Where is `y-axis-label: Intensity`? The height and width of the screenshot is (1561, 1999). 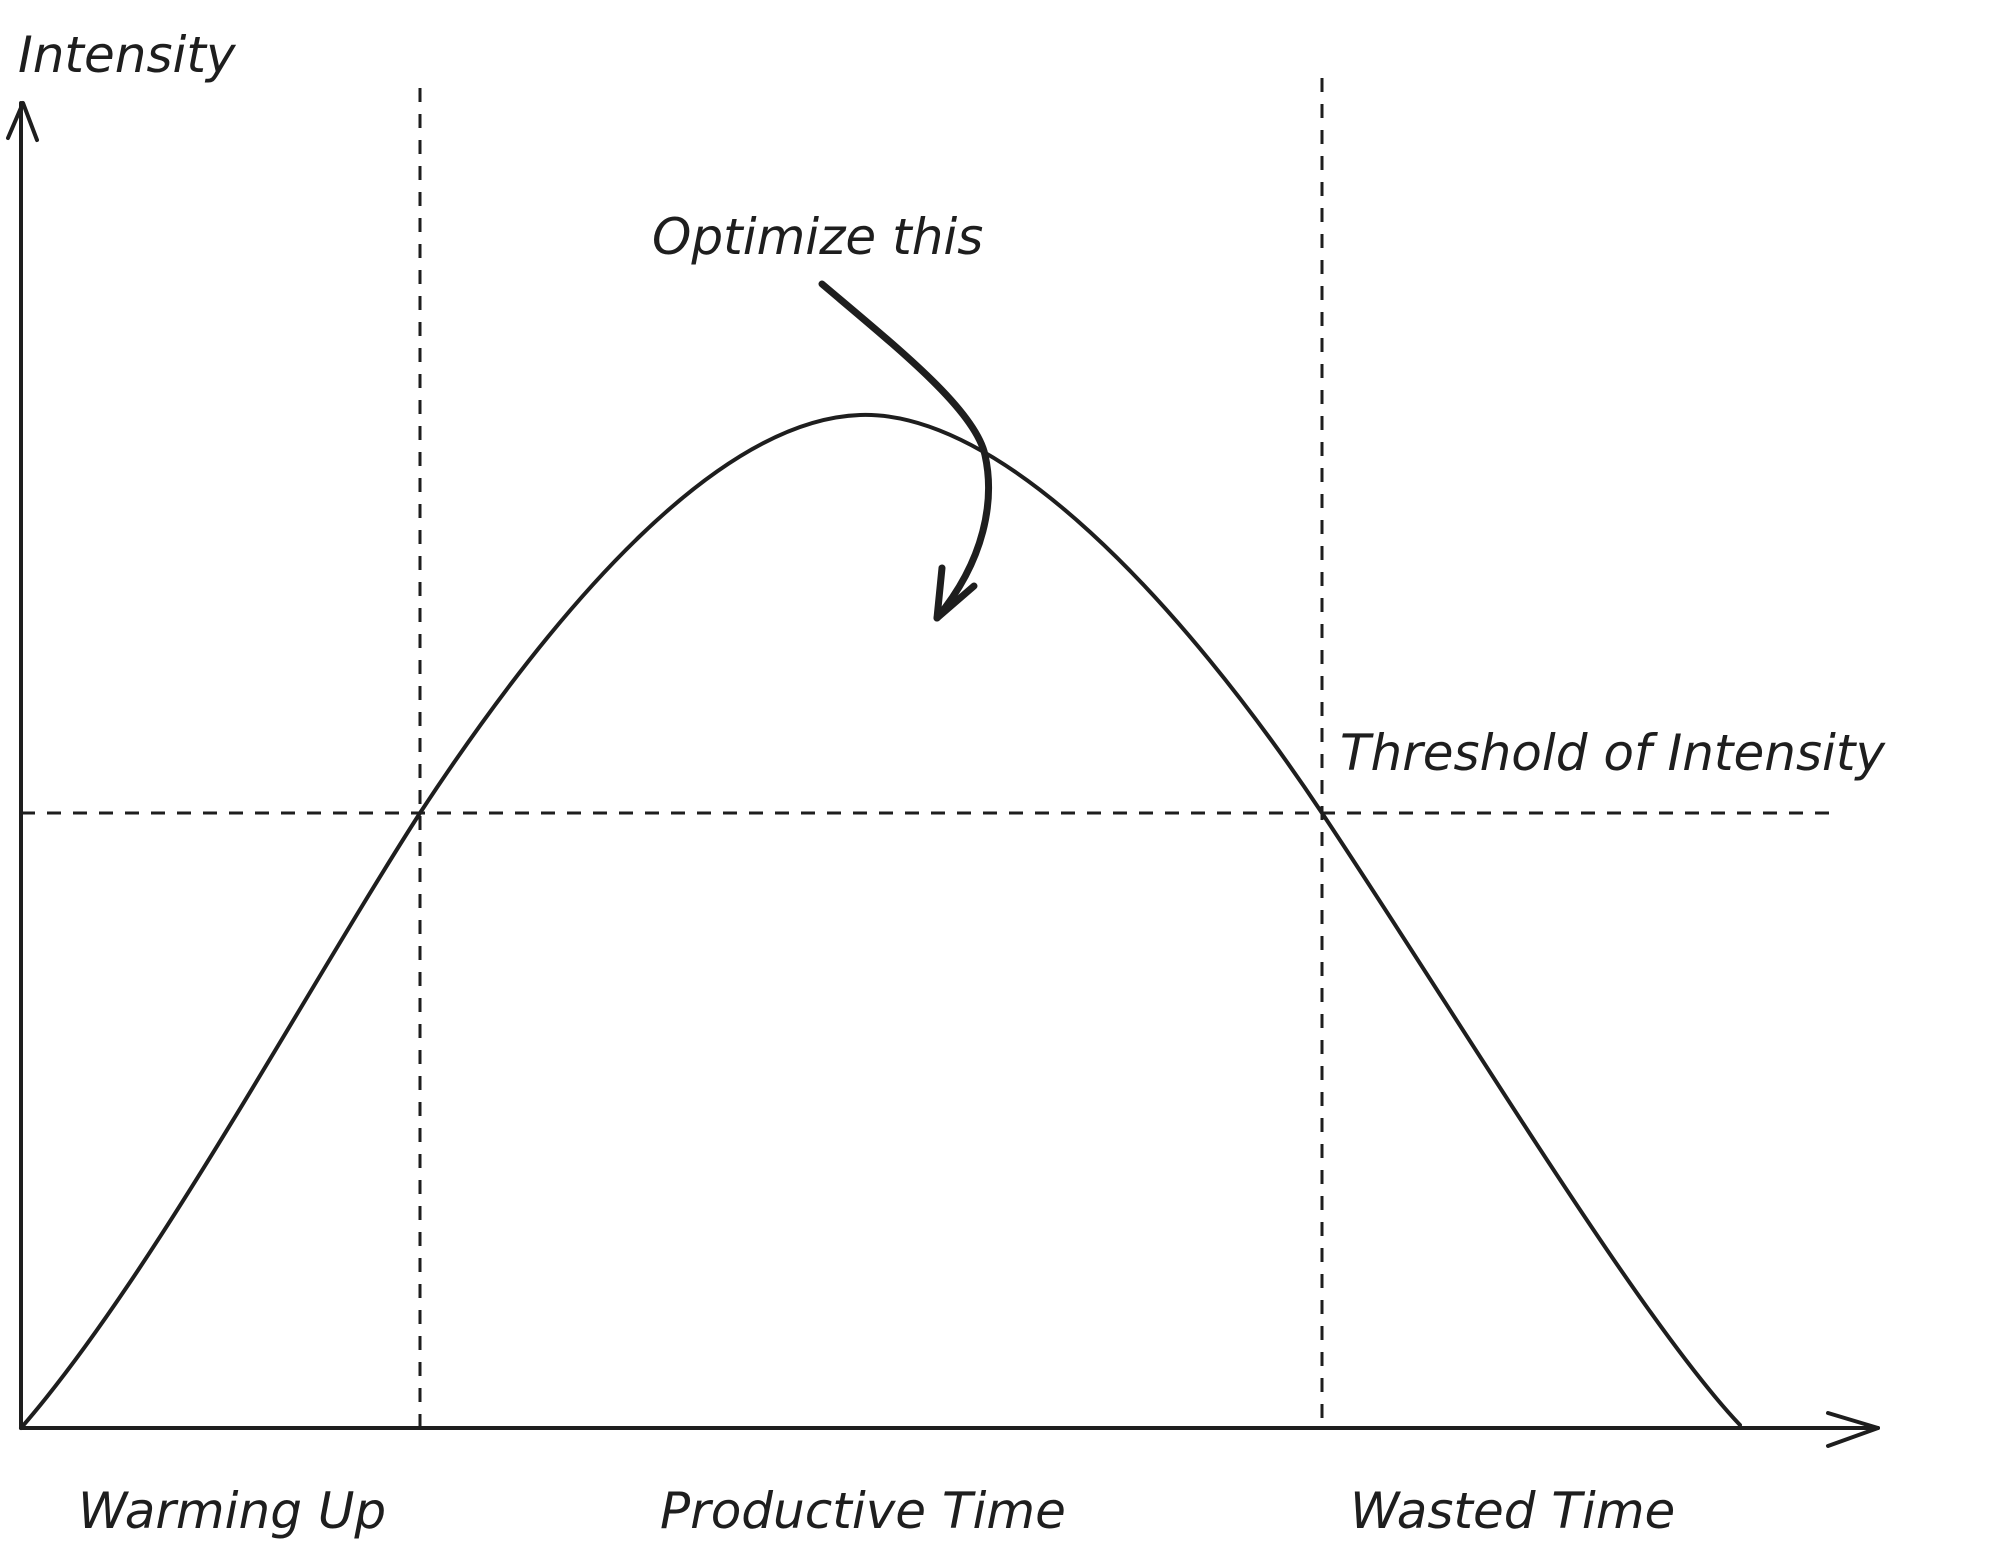
y-axis-label: Intensity is located at coordinates (127, 55).